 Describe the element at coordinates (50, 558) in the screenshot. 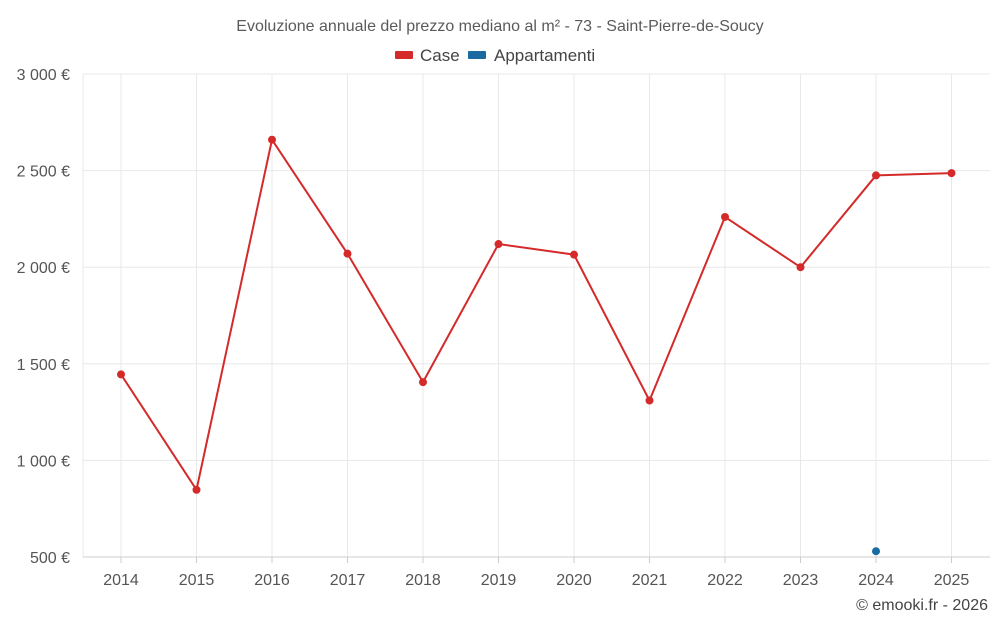

I see `y-tick-label: 500 €` at that location.